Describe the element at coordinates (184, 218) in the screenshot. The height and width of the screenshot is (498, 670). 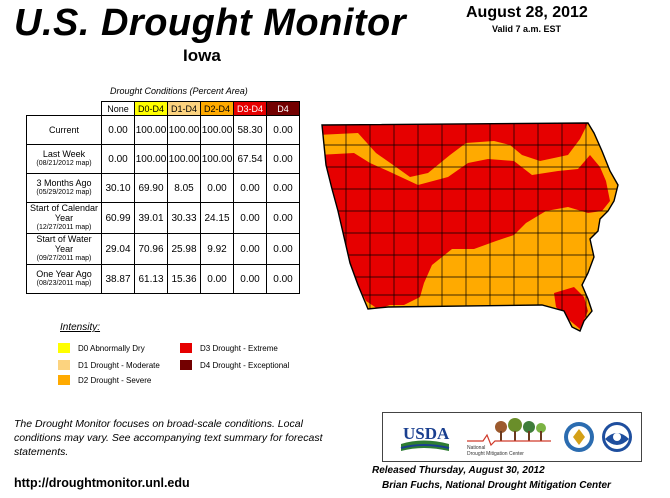
I see `cell: 30.33` at that location.